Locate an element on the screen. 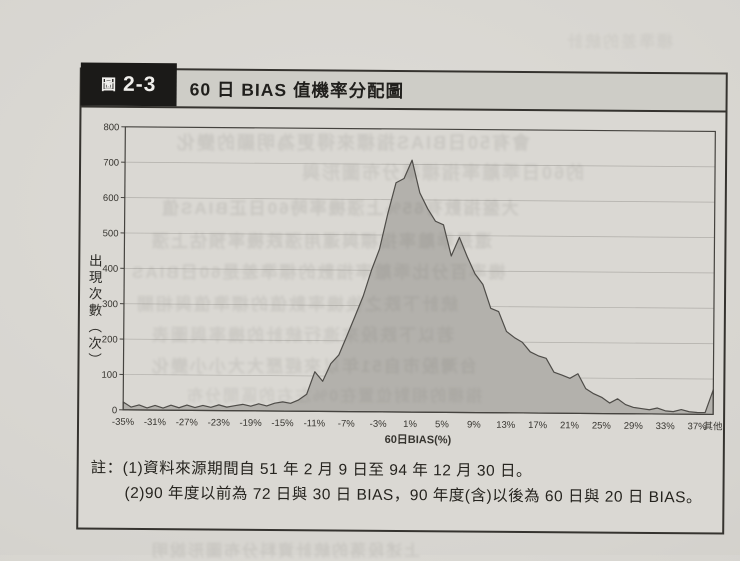 The image size is (740, 561). figure-title: 60 日 BIAS 值機率分配圖 is located at coordinates (291, 89).